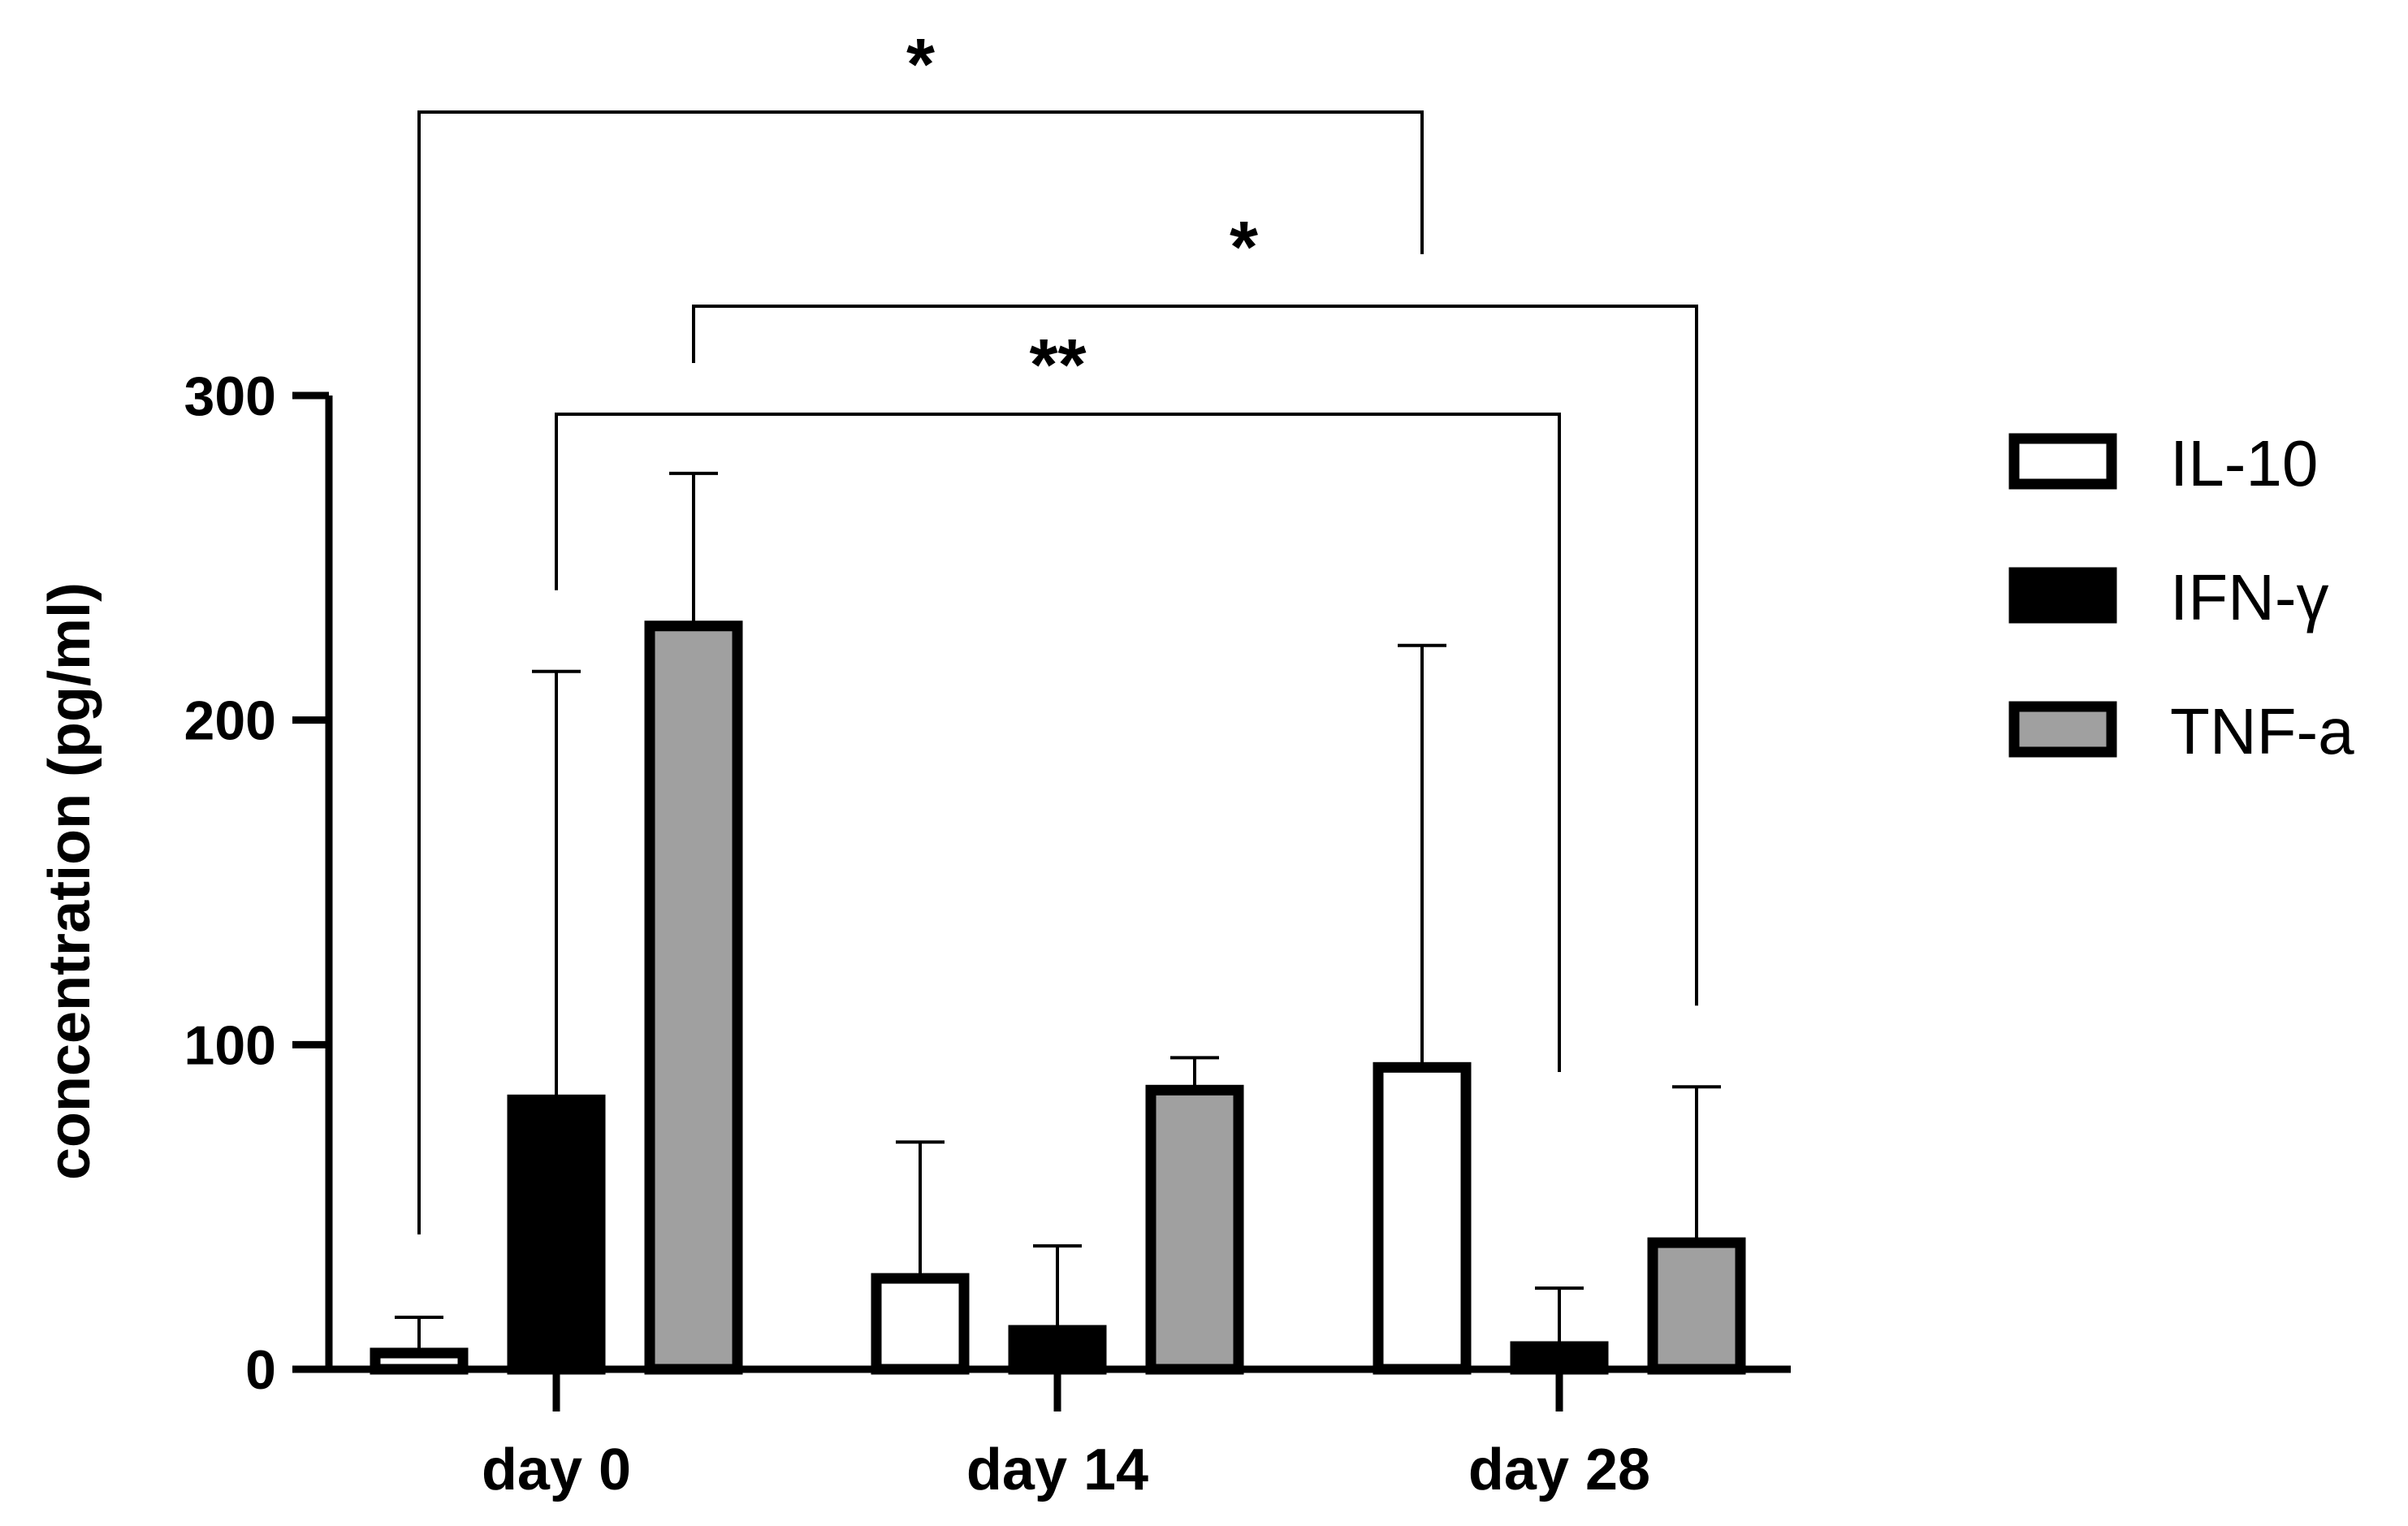 Image resolution: width=2408 pixels, height=1526 pixels. I want to click on legend-label: TNF-a, so click(2262, 731).